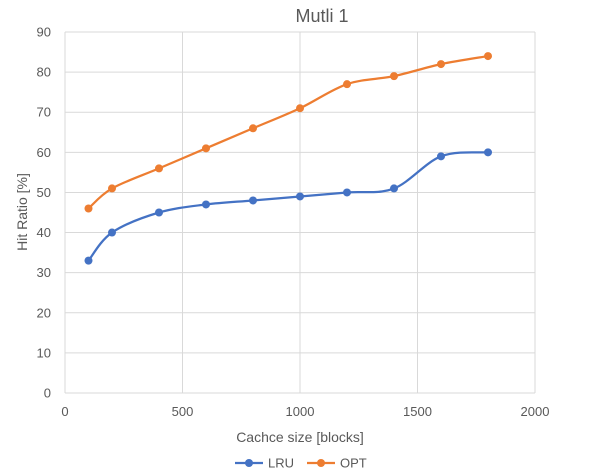 This screenshot has width=607, height=472. I want to click on y-tick-label: 40, so click(44, 232).